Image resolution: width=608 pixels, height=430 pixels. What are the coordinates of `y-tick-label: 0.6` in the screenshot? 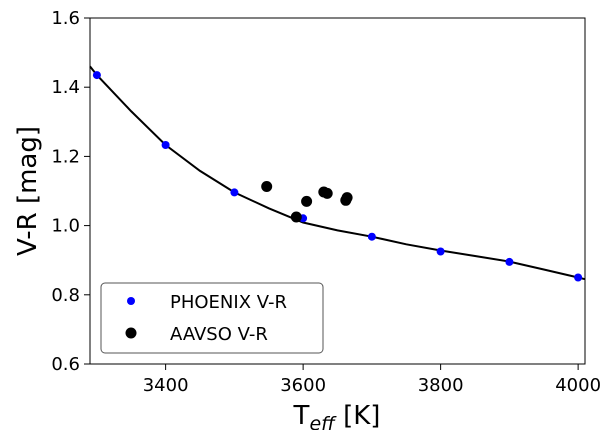 It's located at (65, 364).